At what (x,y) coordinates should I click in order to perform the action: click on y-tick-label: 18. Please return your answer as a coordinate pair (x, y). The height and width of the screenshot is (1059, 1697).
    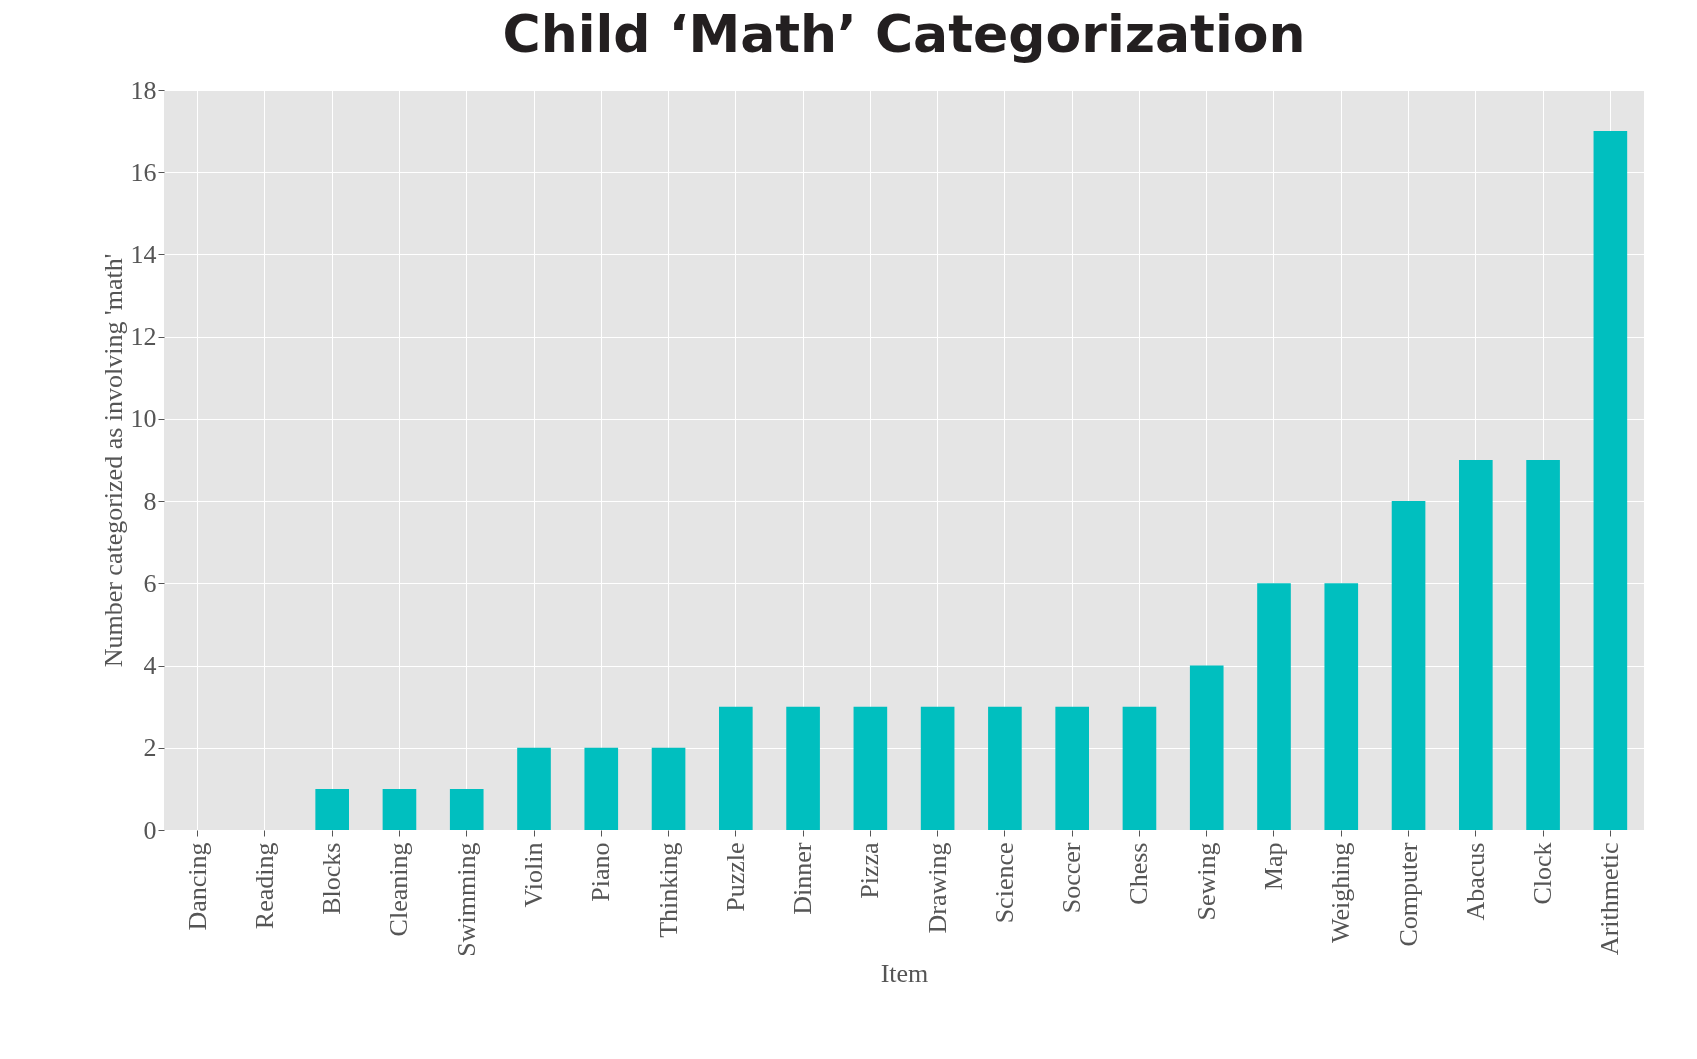
    Looking at the image, I should click on (143, 90).